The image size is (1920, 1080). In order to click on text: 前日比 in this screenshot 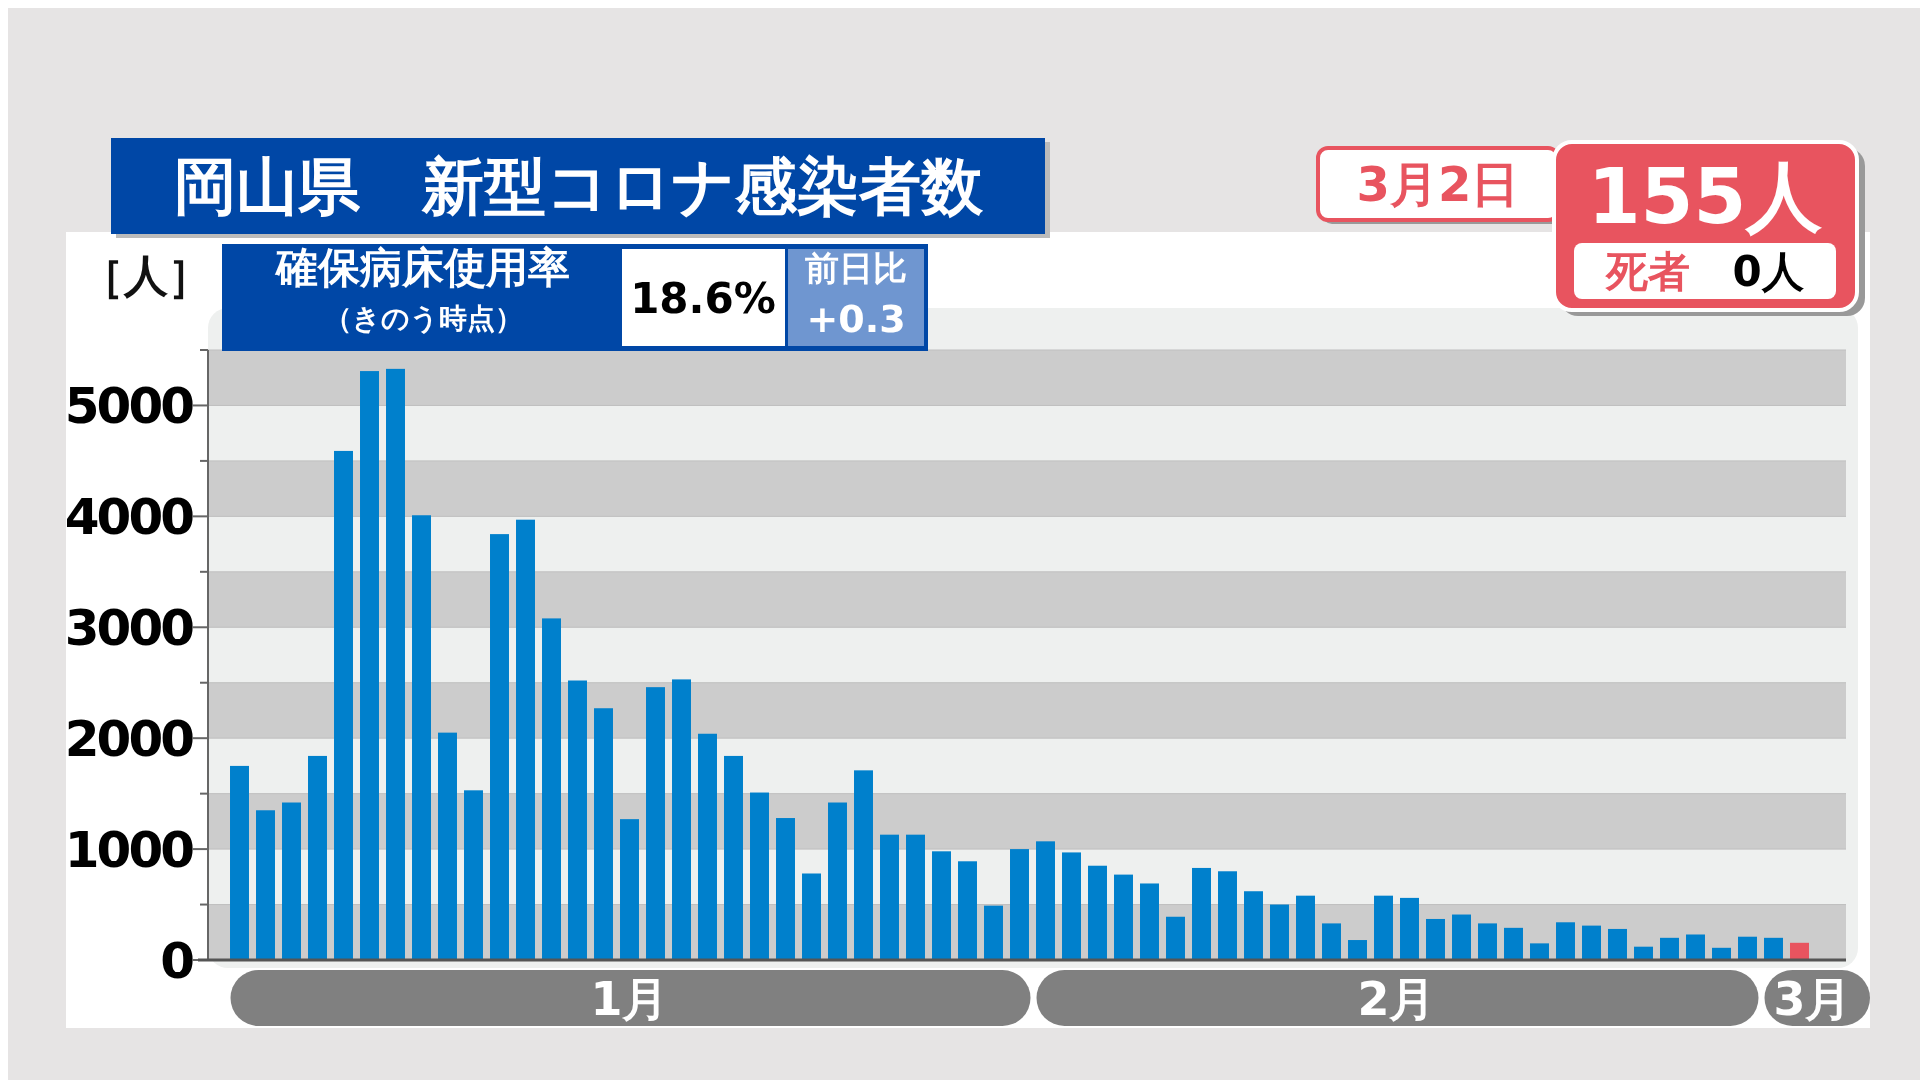, I will do `click(856, 268)`.